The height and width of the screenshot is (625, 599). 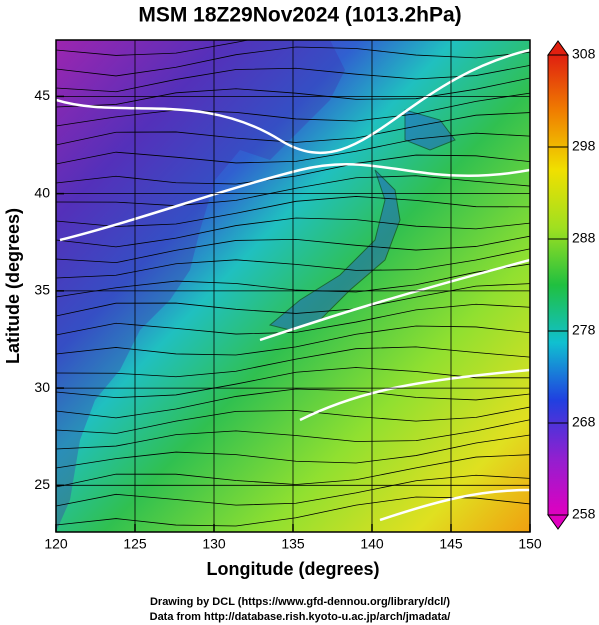 I want to click on y-tick-label: 35, so click(x=42, y=290).